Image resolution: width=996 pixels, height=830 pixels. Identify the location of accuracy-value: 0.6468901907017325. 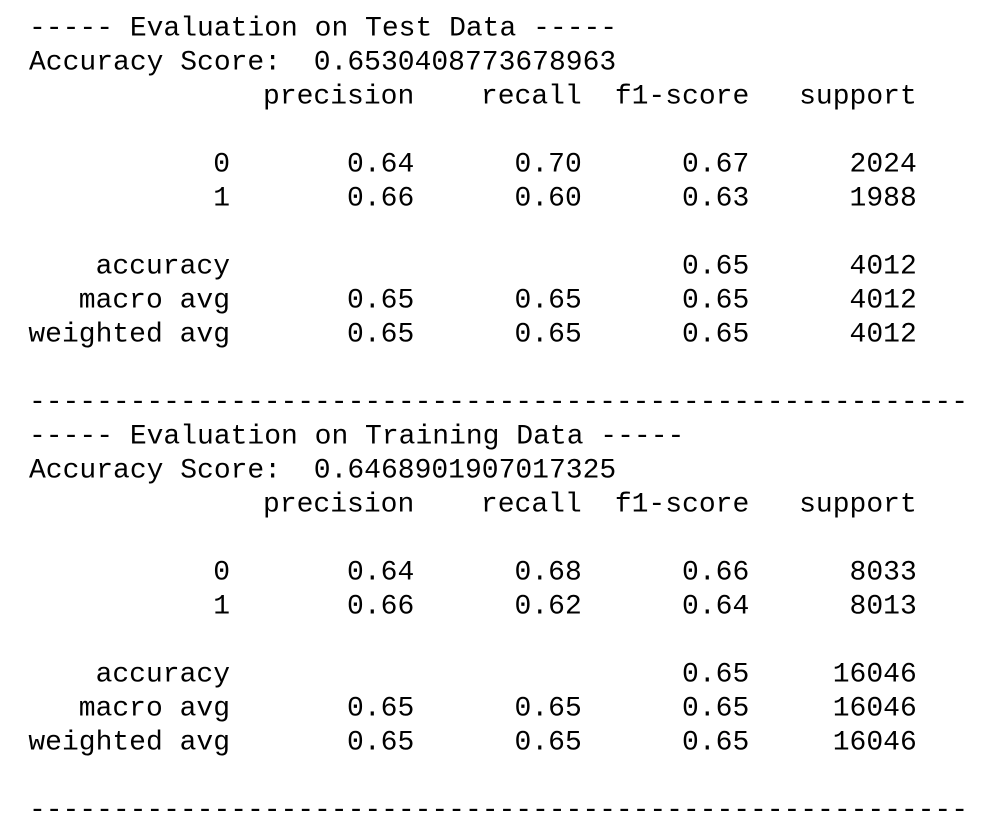
(465, 470).